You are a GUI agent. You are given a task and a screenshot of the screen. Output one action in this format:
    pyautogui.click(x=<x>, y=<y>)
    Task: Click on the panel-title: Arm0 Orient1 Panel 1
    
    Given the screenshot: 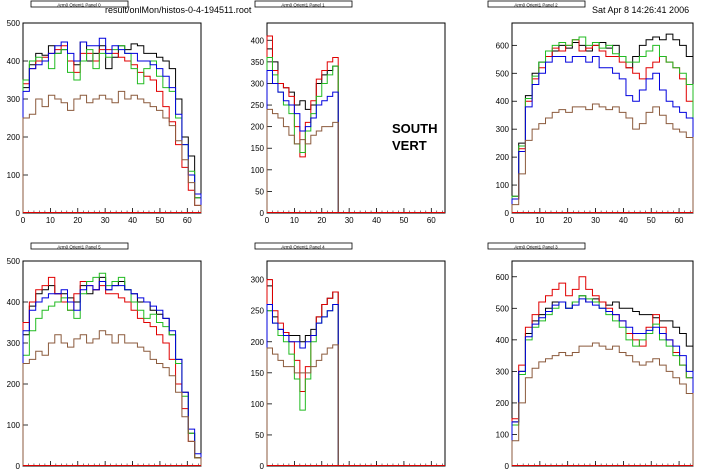 What is the action you would take?
    pyautogui.click(x=303, y=4)
    